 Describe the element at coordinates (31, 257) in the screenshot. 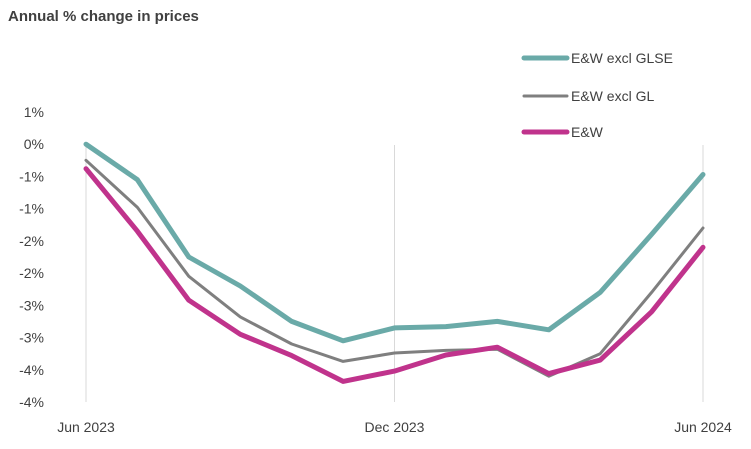

I see `y-axis: 1% 0% -1% -1% -2% -2% -3% -3% -4% -4%` at that location.